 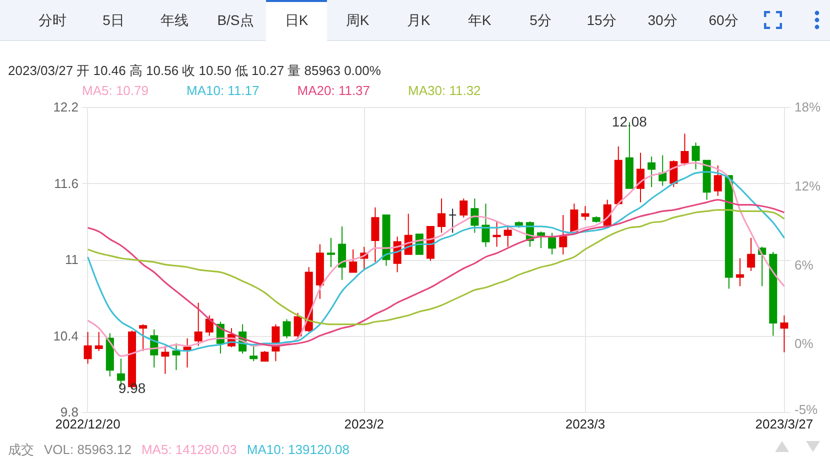 I want to click on text: VOL: 85963.12, so click(x=88, y=449).